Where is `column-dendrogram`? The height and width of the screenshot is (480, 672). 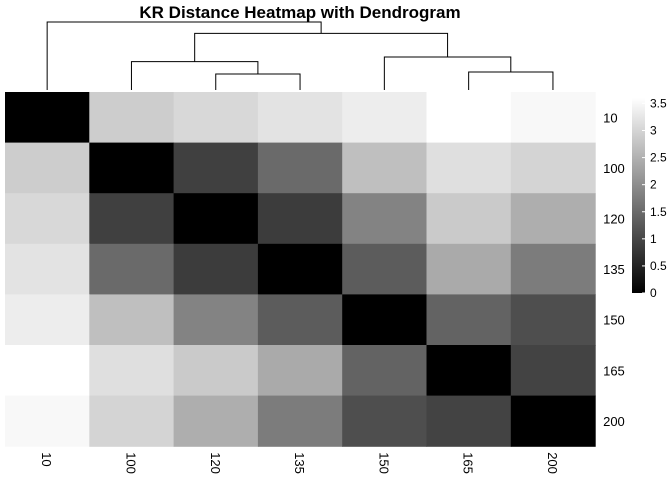 column-dendrogram is located at coordinates (300, 55).